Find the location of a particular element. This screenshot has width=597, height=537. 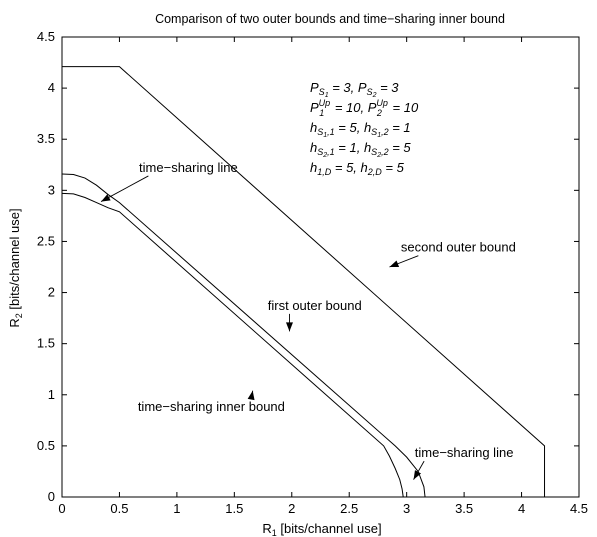

x-tick-label: 1 is located at coordinates (176, 508).